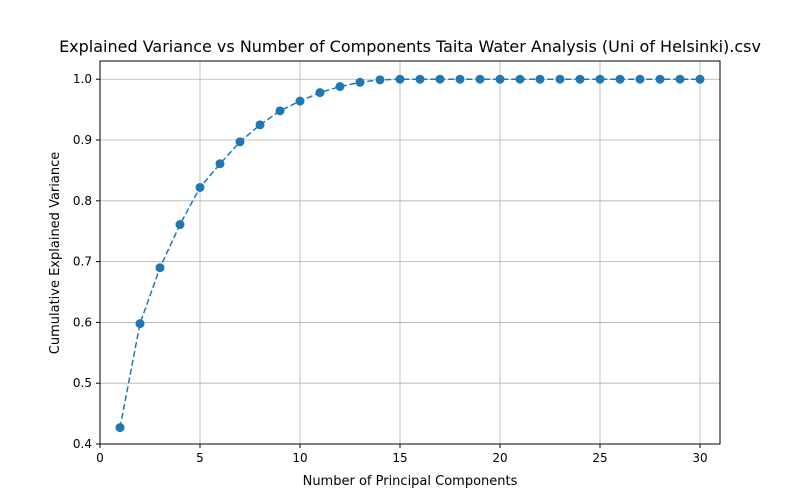 The height and width of the screenshot is (504, 800). I want to click on x-axis-label: Number of Principal Components, so click(410, 481).